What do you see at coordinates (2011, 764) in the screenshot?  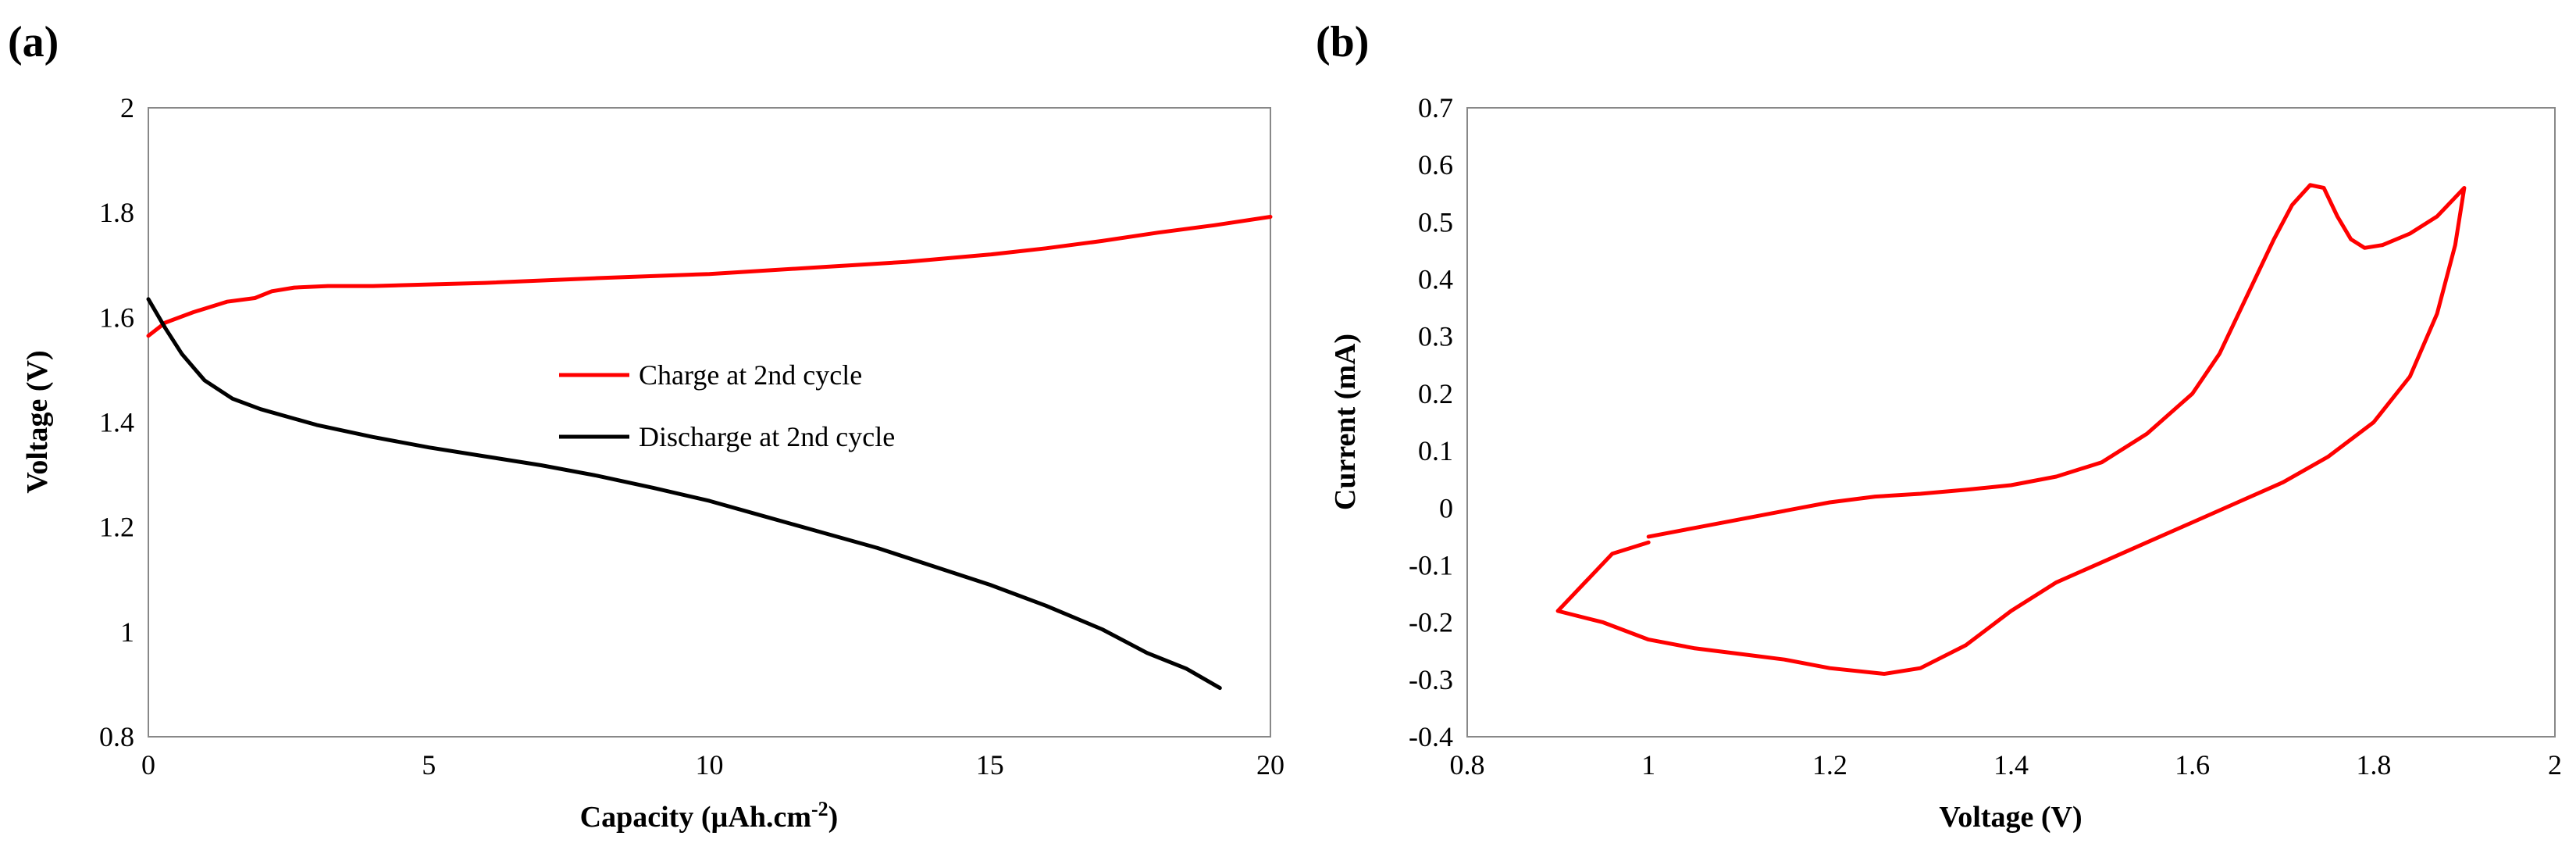 I see `panel-b-x-tick-label: 1.4` at bounding box center [2011, 764].